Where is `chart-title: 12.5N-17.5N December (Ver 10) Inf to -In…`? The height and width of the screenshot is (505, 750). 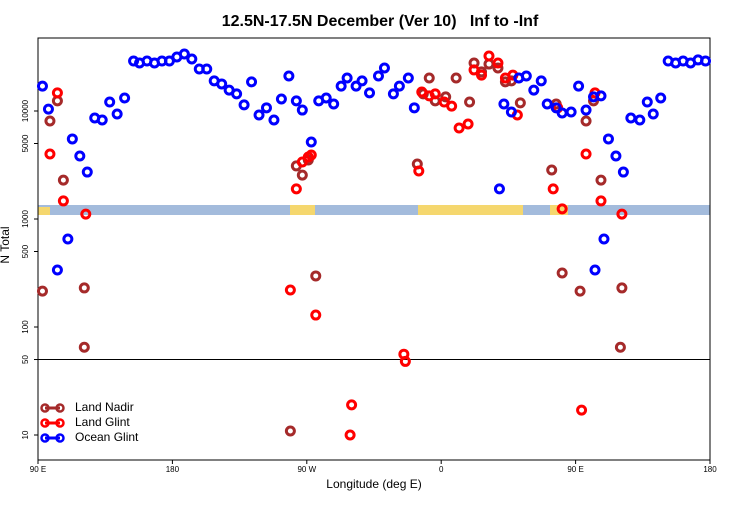
chart-title: 12.5N-17.5N December (Ver 10) Inf to -In… is located at coordinates (380, 21).